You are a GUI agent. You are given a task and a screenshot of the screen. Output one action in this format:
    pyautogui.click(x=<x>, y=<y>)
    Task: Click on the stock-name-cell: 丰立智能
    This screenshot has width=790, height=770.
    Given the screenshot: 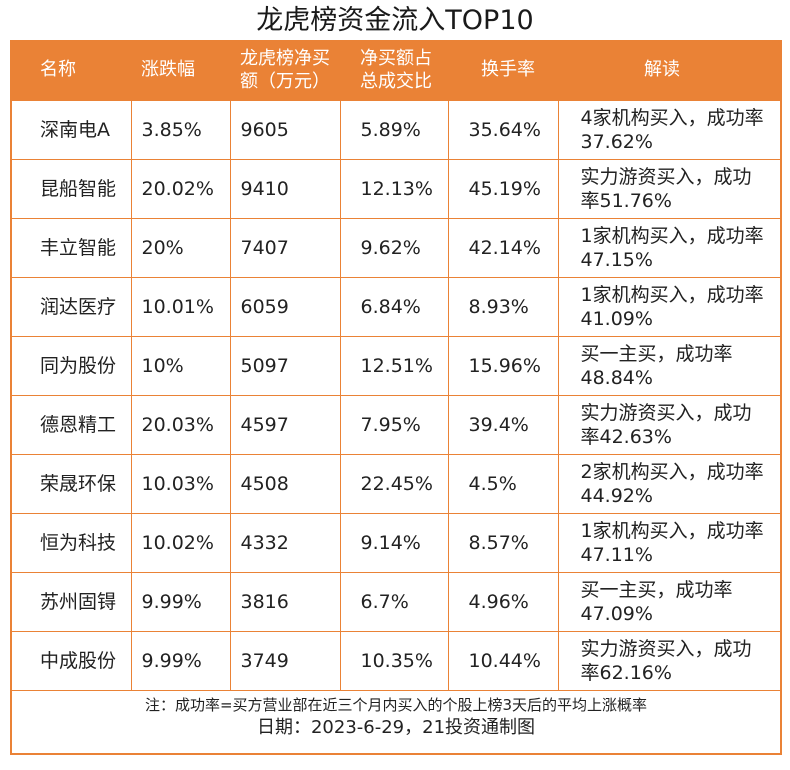 What is the action you would take?
    pyautogui.click(x=72, y=247)
    